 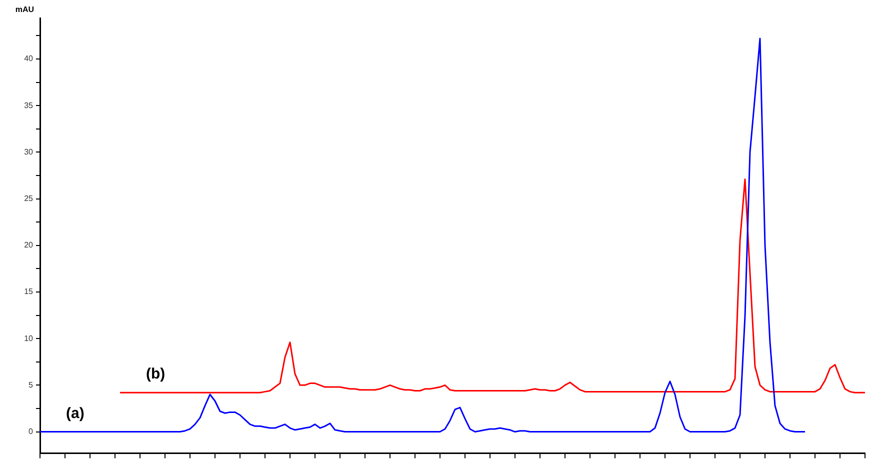 What do you see at coordinates (31, 385) in the screenshot?
I see `y-tick-label: 5` at bounding box center [31, 385].